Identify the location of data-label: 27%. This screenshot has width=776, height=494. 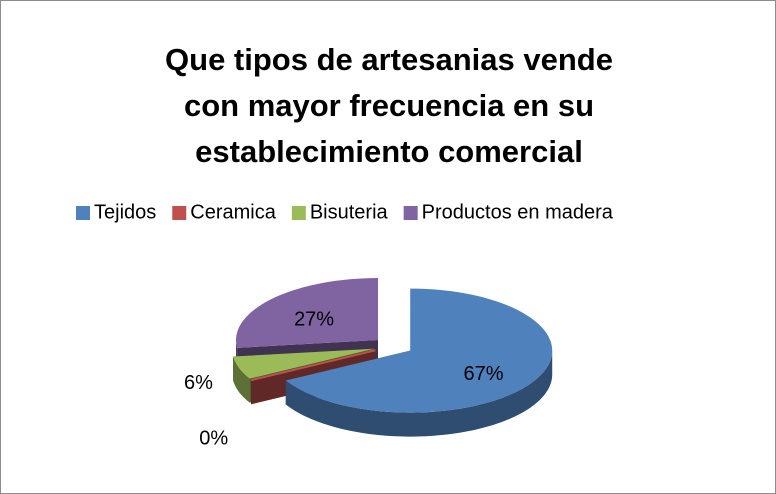
(314, 320).